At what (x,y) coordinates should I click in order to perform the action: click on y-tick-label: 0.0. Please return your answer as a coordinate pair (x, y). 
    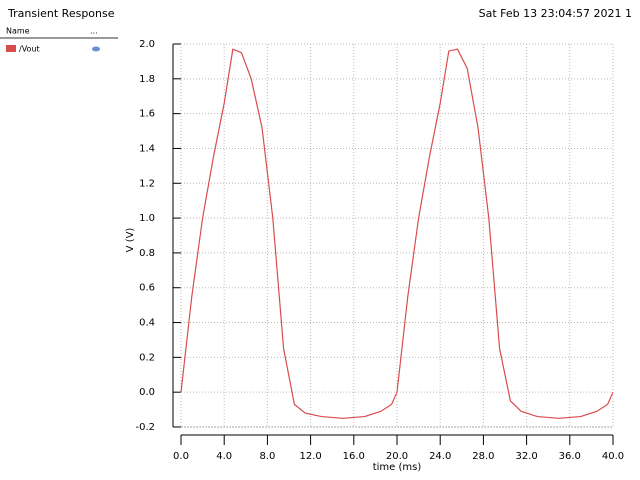
    Looking at the image, I should click on (147, 392).